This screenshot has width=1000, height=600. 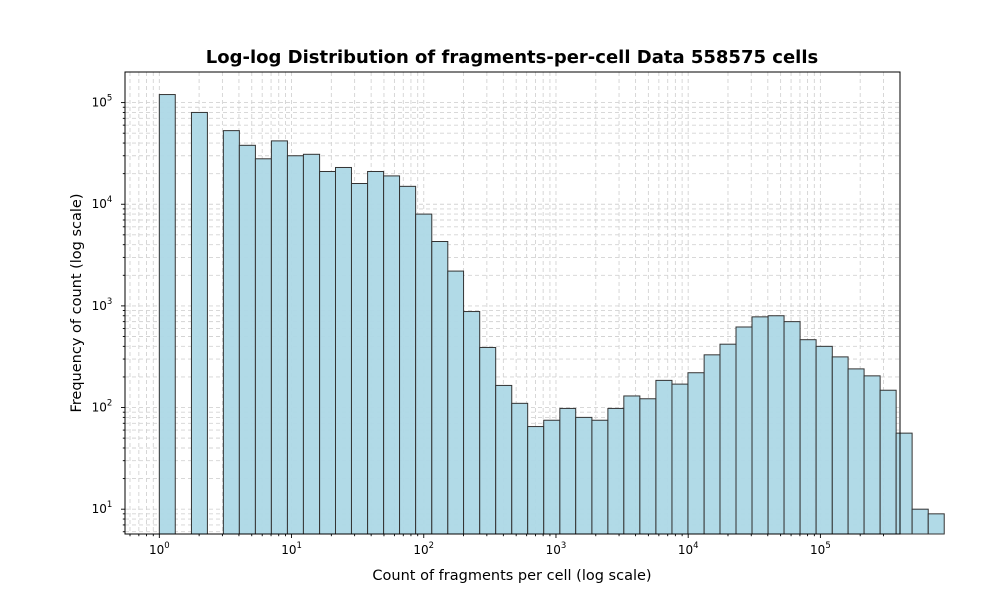 I want to click on x-tick-label: 10³, so click(x=556, y=549).